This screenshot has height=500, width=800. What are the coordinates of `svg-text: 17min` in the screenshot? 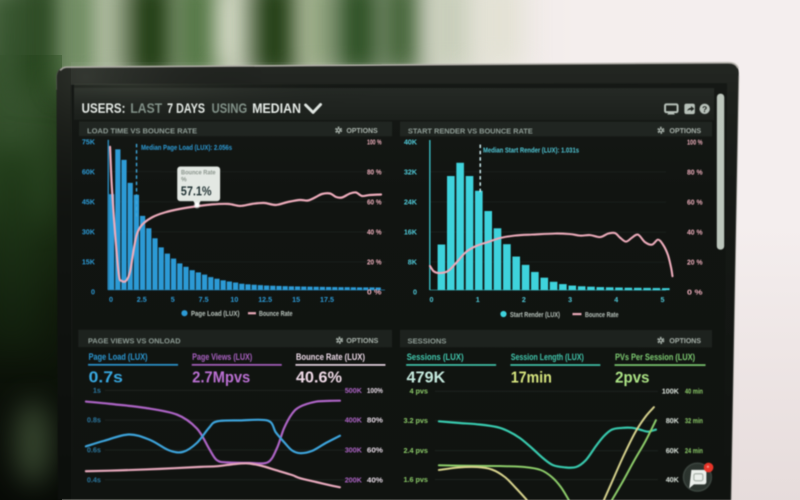 It's located at (531, 377).